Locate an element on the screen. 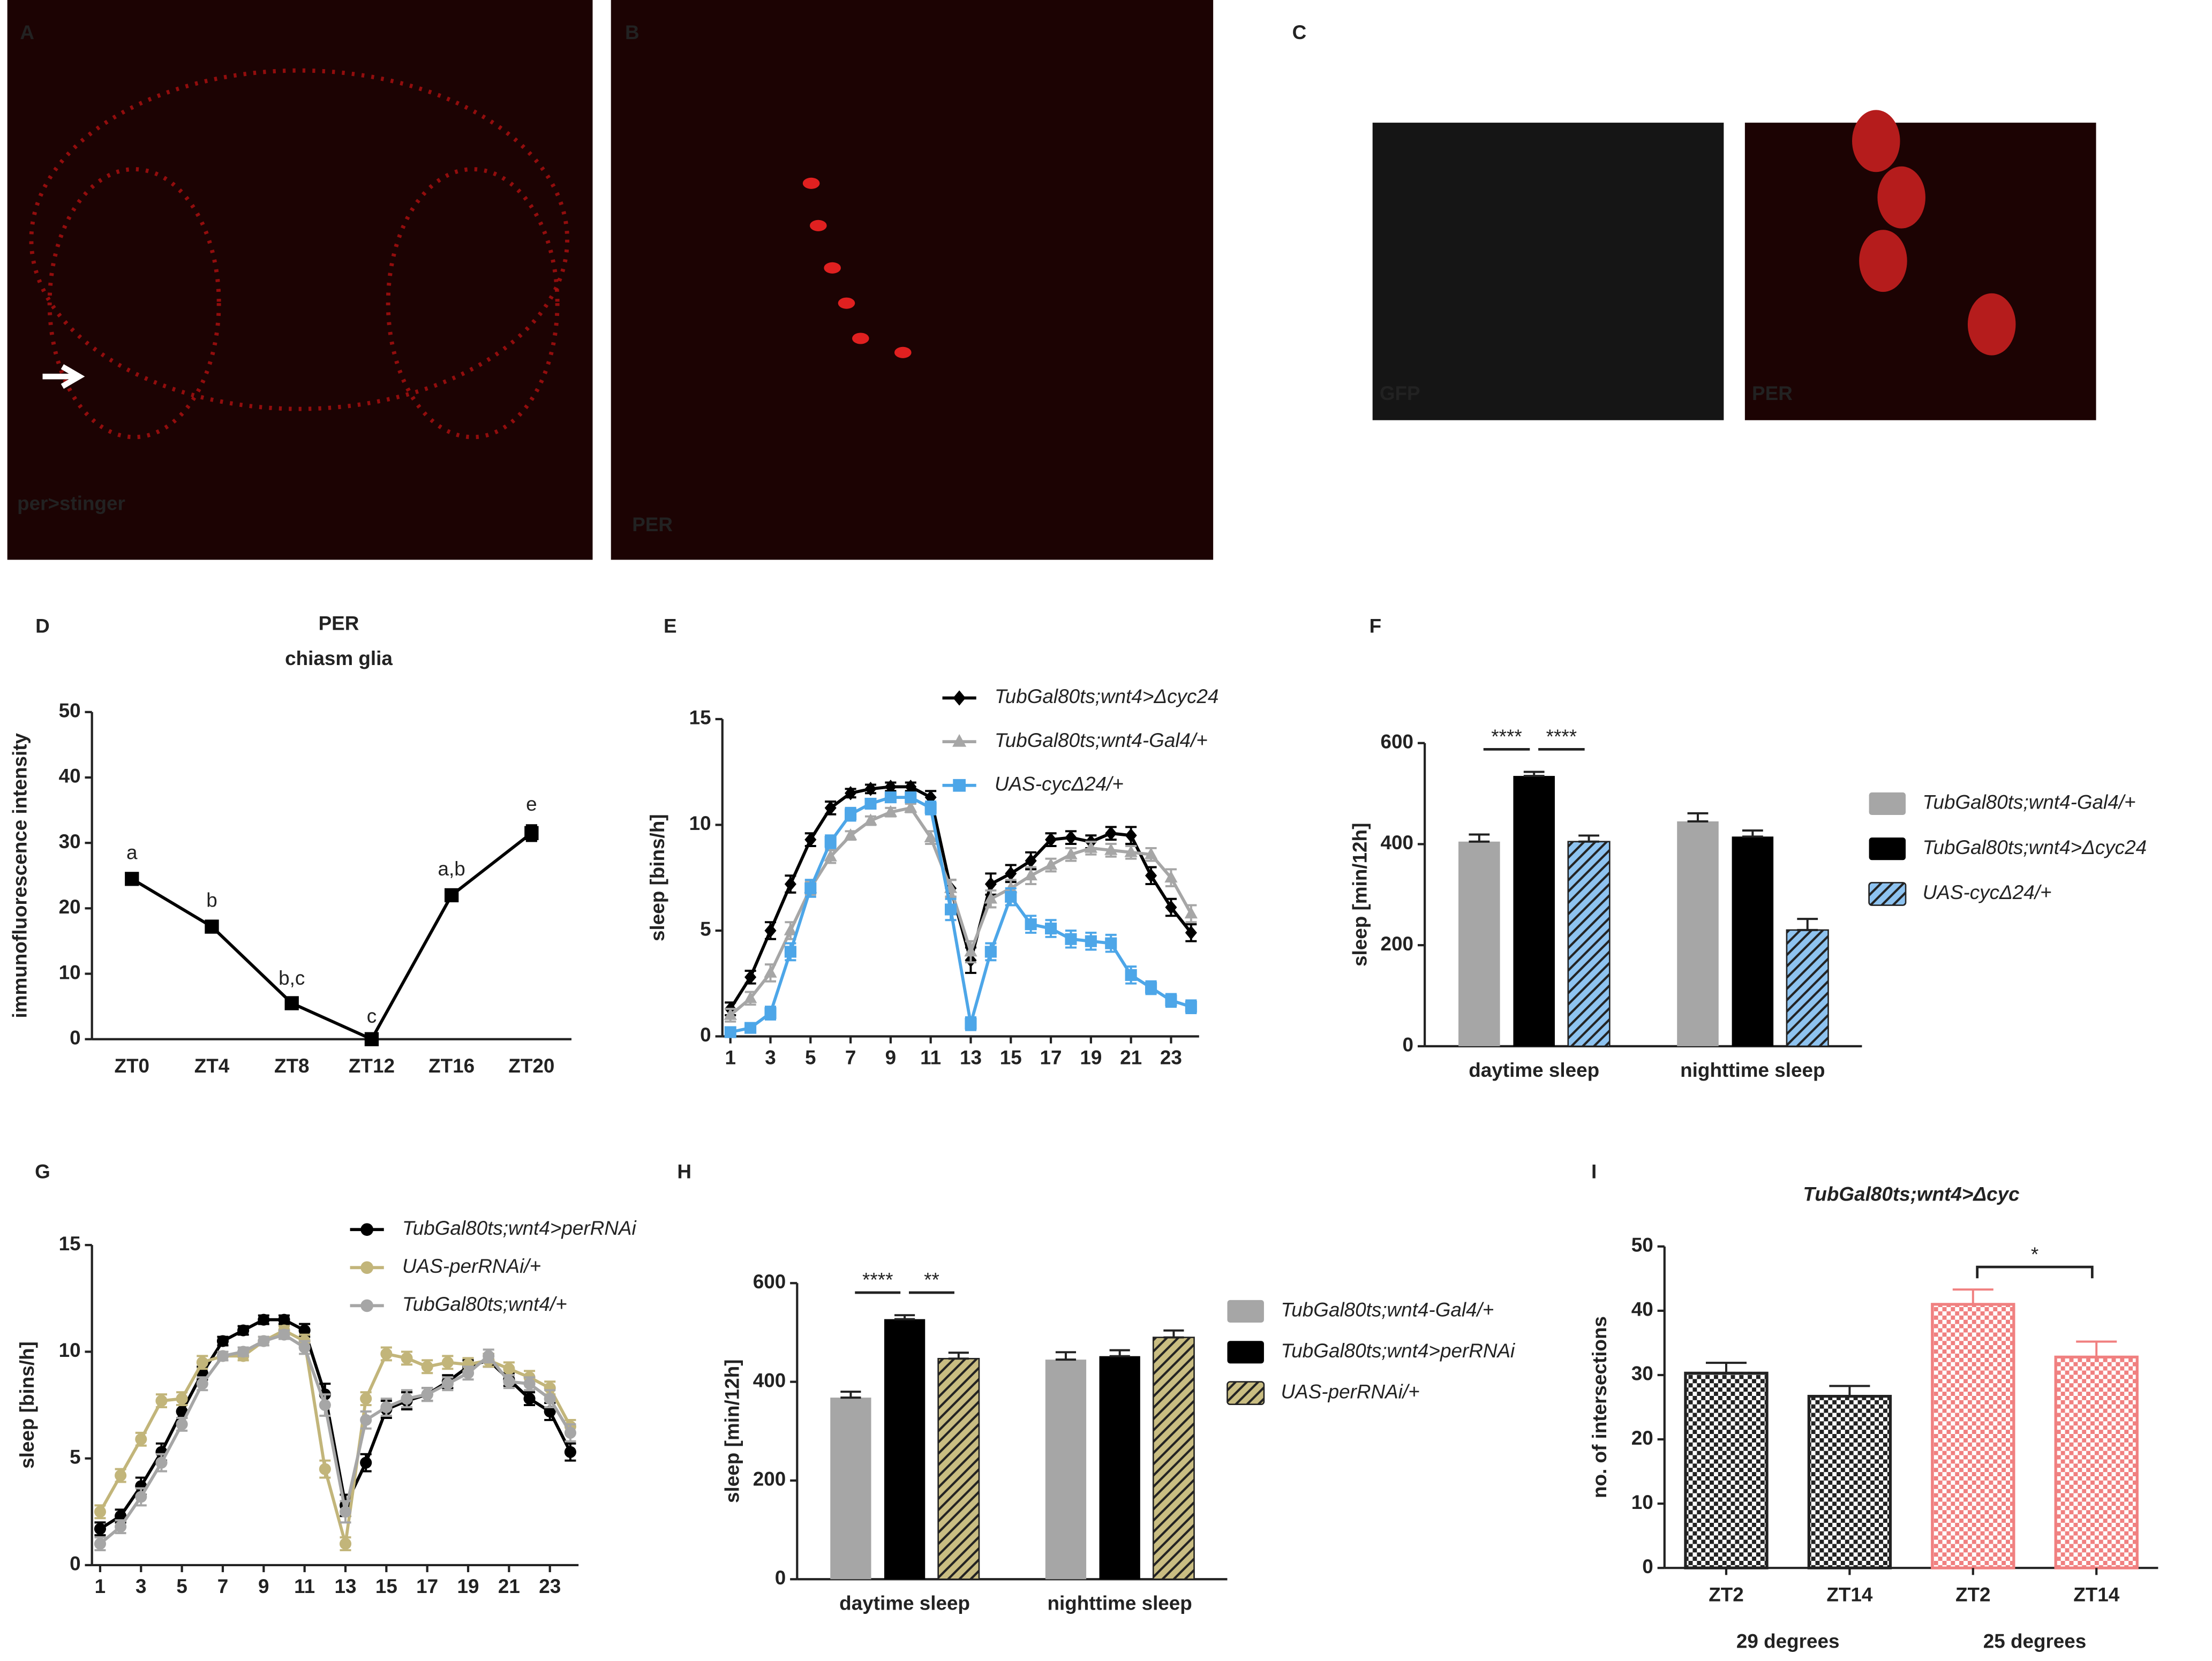 Image resolution: width=2212 pixels, height=1661 pixels. image-label: GFP is located at coordinates (1400, 393).